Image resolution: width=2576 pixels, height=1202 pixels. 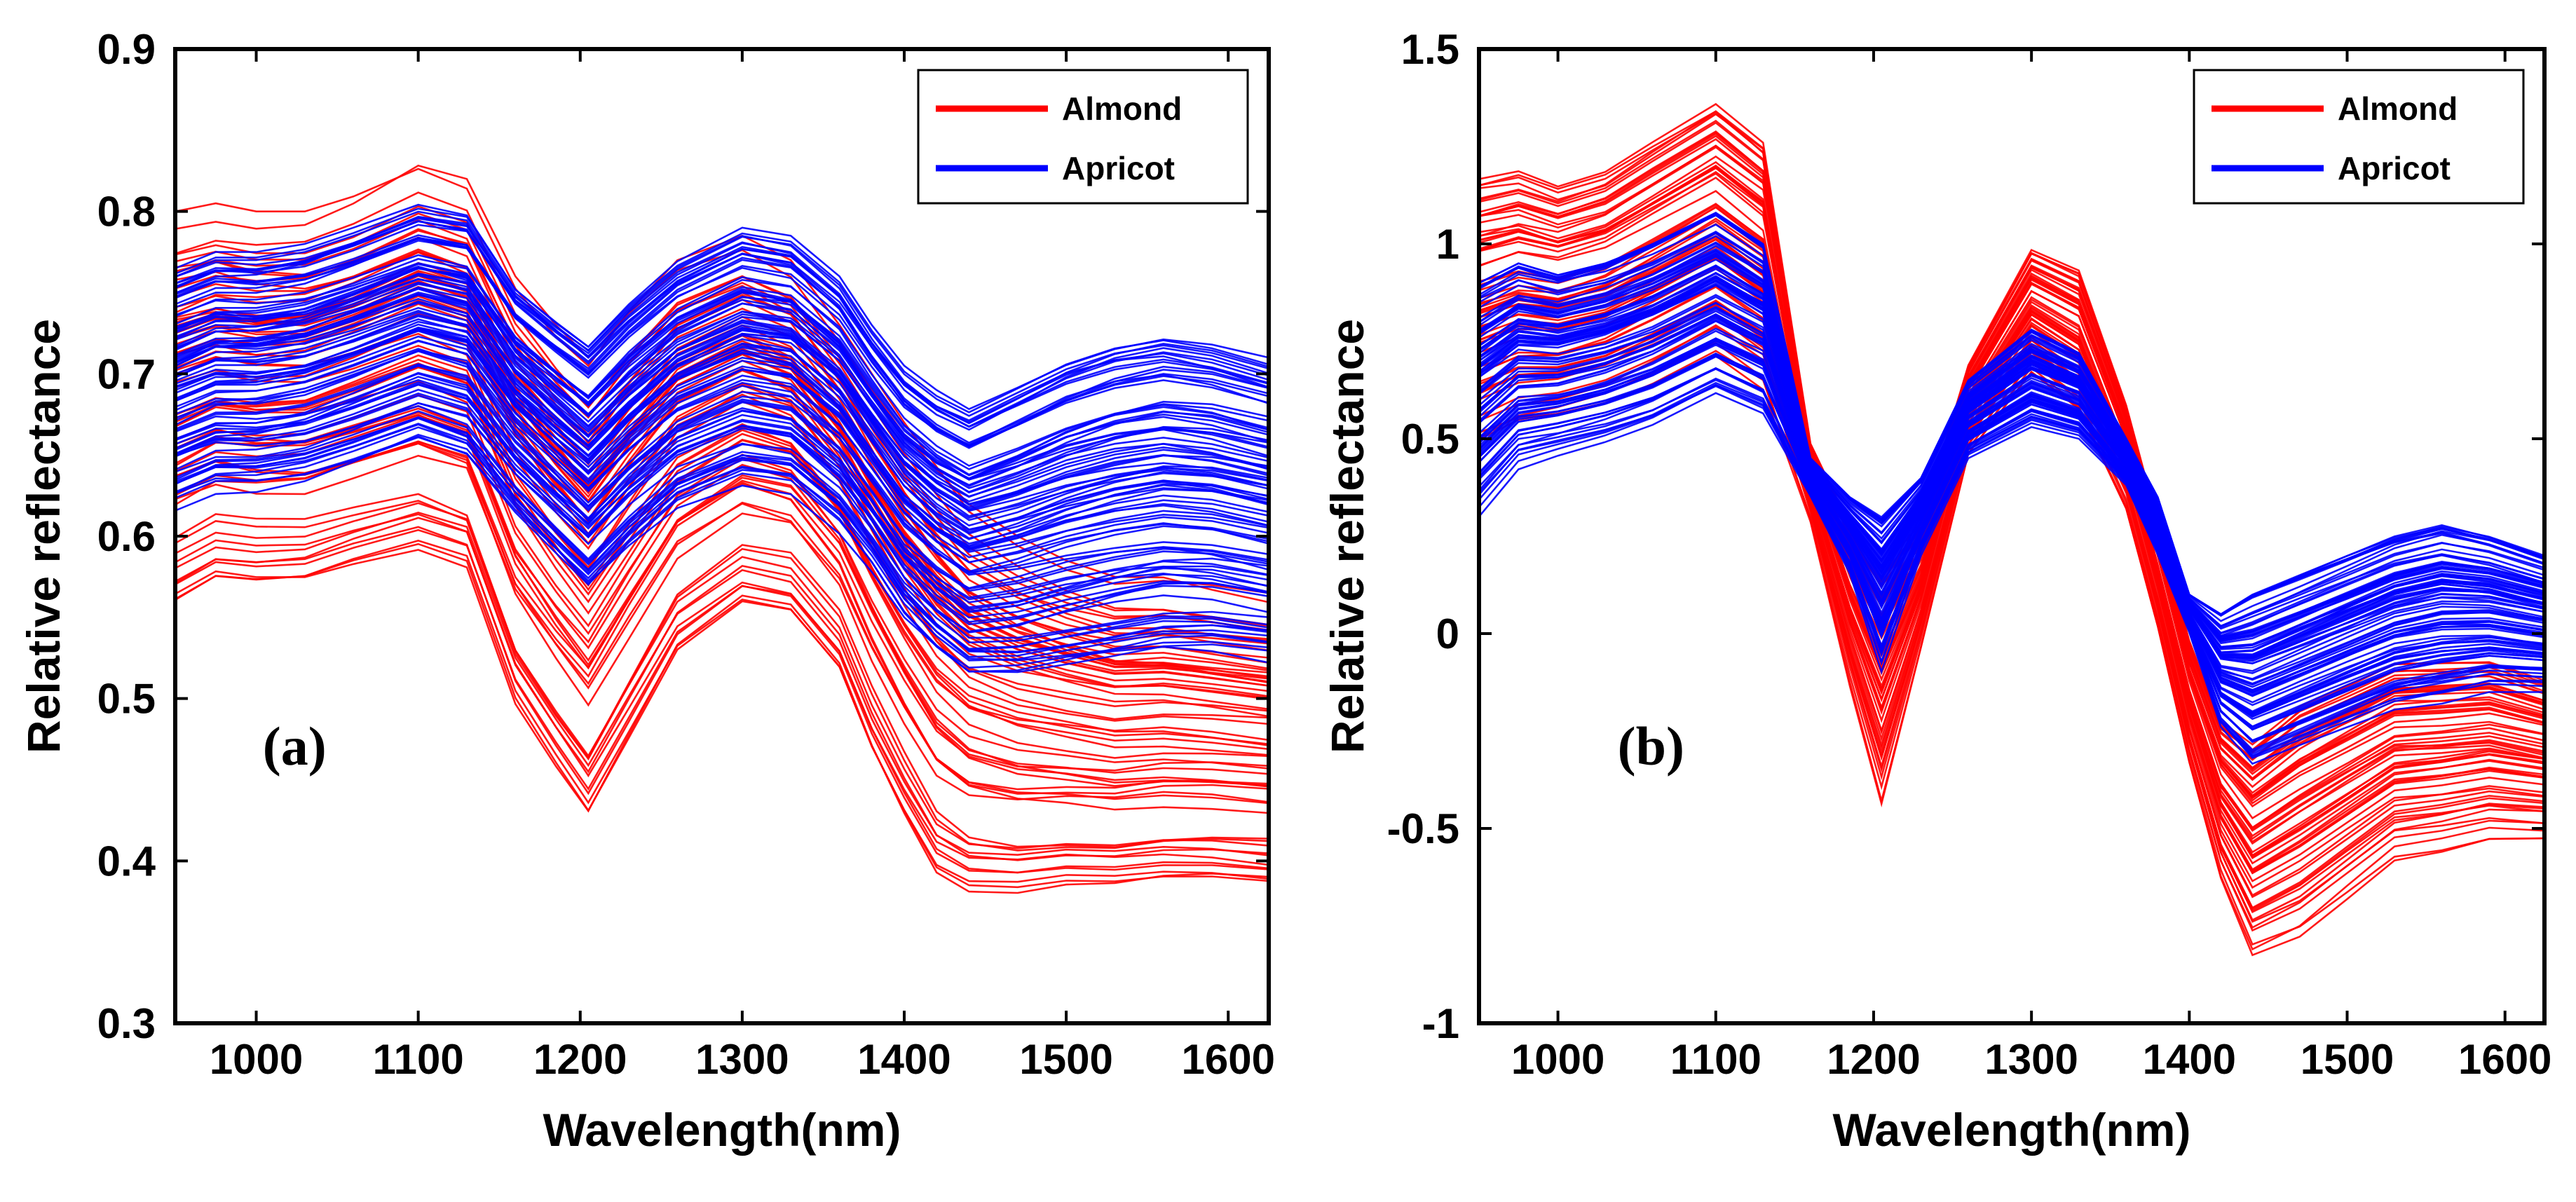 I want to click on y-tick-label: 1, so click(x=1447, y=245).